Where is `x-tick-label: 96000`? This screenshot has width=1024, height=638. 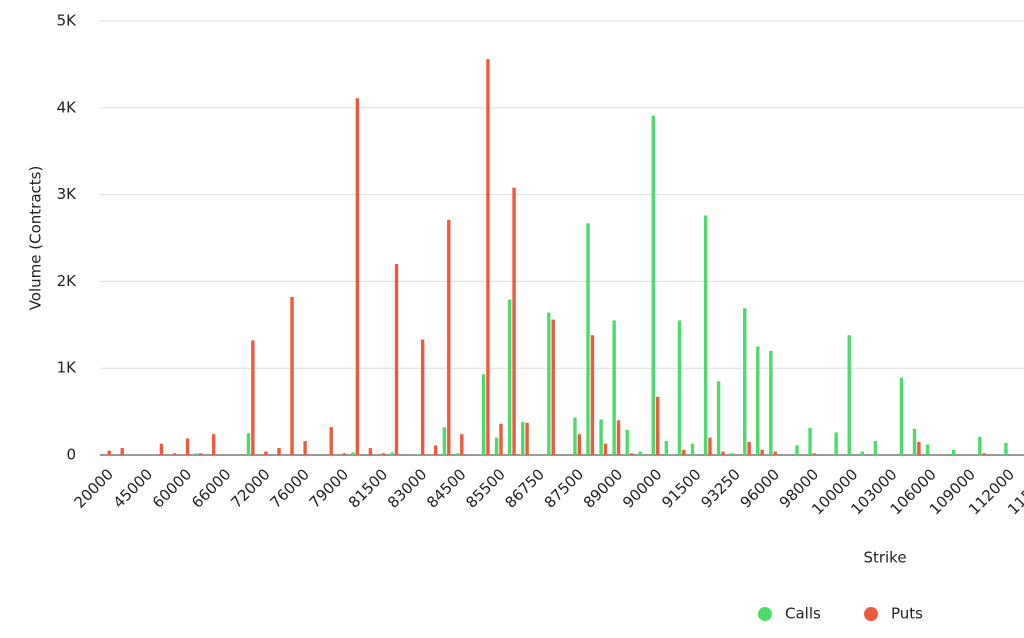
x-tick-label: 96000 is located at coordinates (760, 488).